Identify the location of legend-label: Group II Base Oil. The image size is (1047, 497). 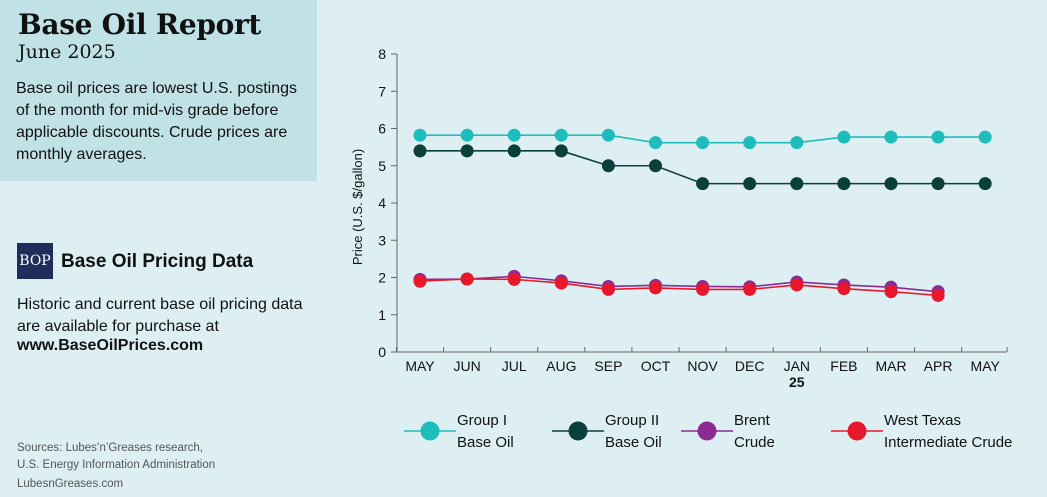
(685, 432).